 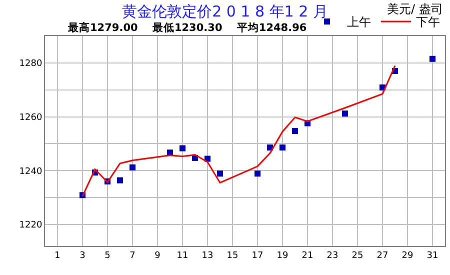 I want to click on x-tick-label: 31, so click(x=432, y=255).